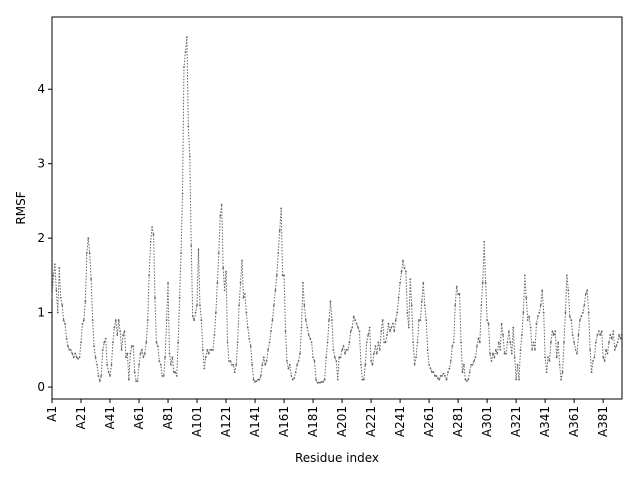 The image size is (640, 480). What do you see at coordinates (41, 164) in the screenshot?
I see `y-tick-label: 3` at bounding box center [41, 164].